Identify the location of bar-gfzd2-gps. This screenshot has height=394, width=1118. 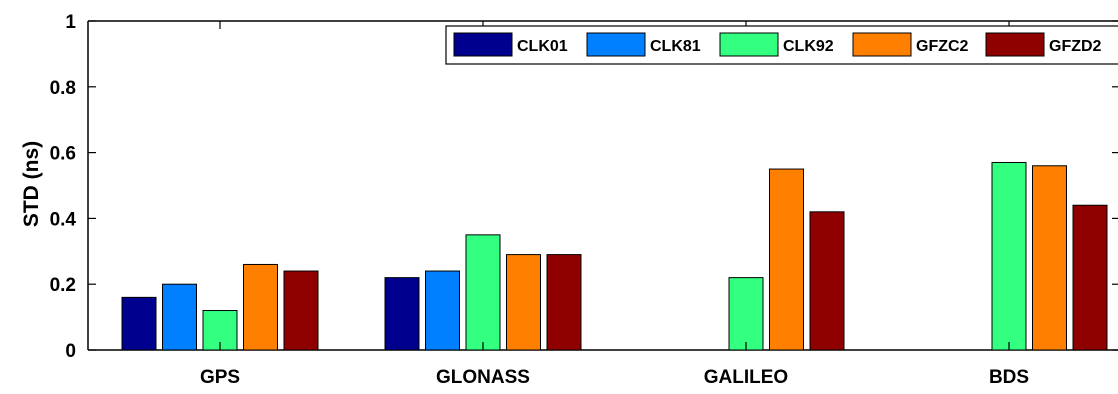
(301, 310).